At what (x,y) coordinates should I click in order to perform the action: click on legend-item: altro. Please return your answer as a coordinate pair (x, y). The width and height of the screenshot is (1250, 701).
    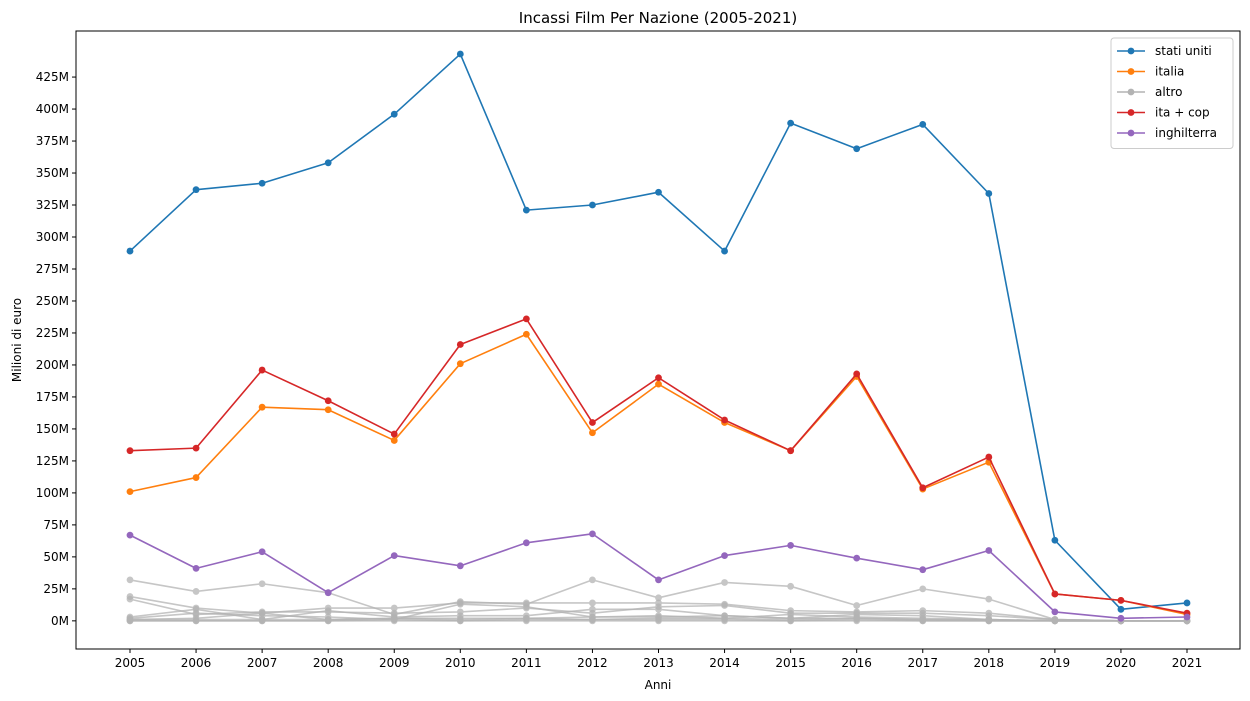
    Looking at the image, I should click on (1149, 92).